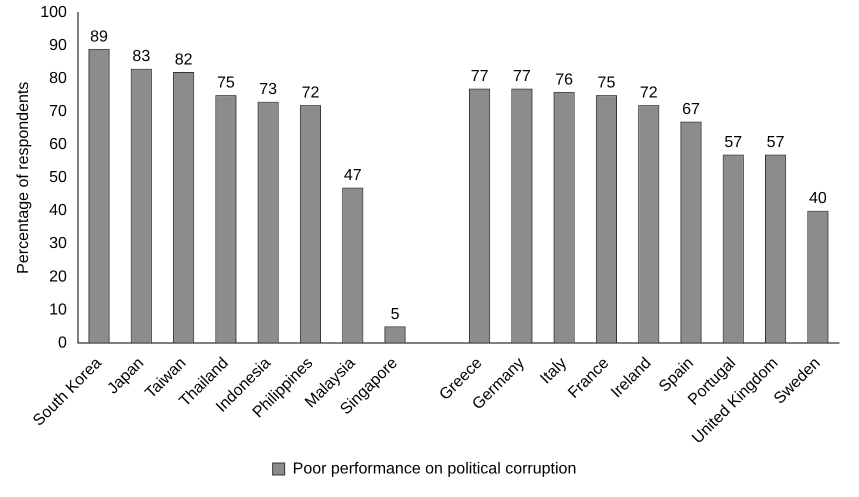  I want to click on y-axis-title: Percentage of respondents, so click(23, 178).